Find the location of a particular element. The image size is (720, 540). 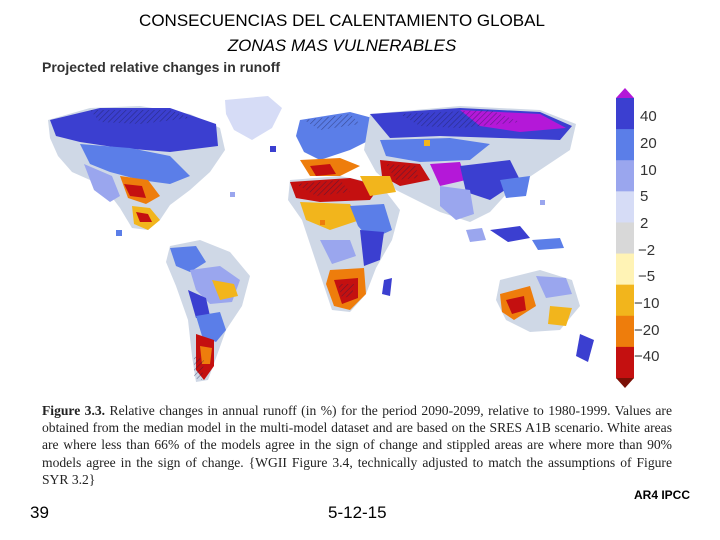

colorbar-legend is located at coordinates (642, 238).